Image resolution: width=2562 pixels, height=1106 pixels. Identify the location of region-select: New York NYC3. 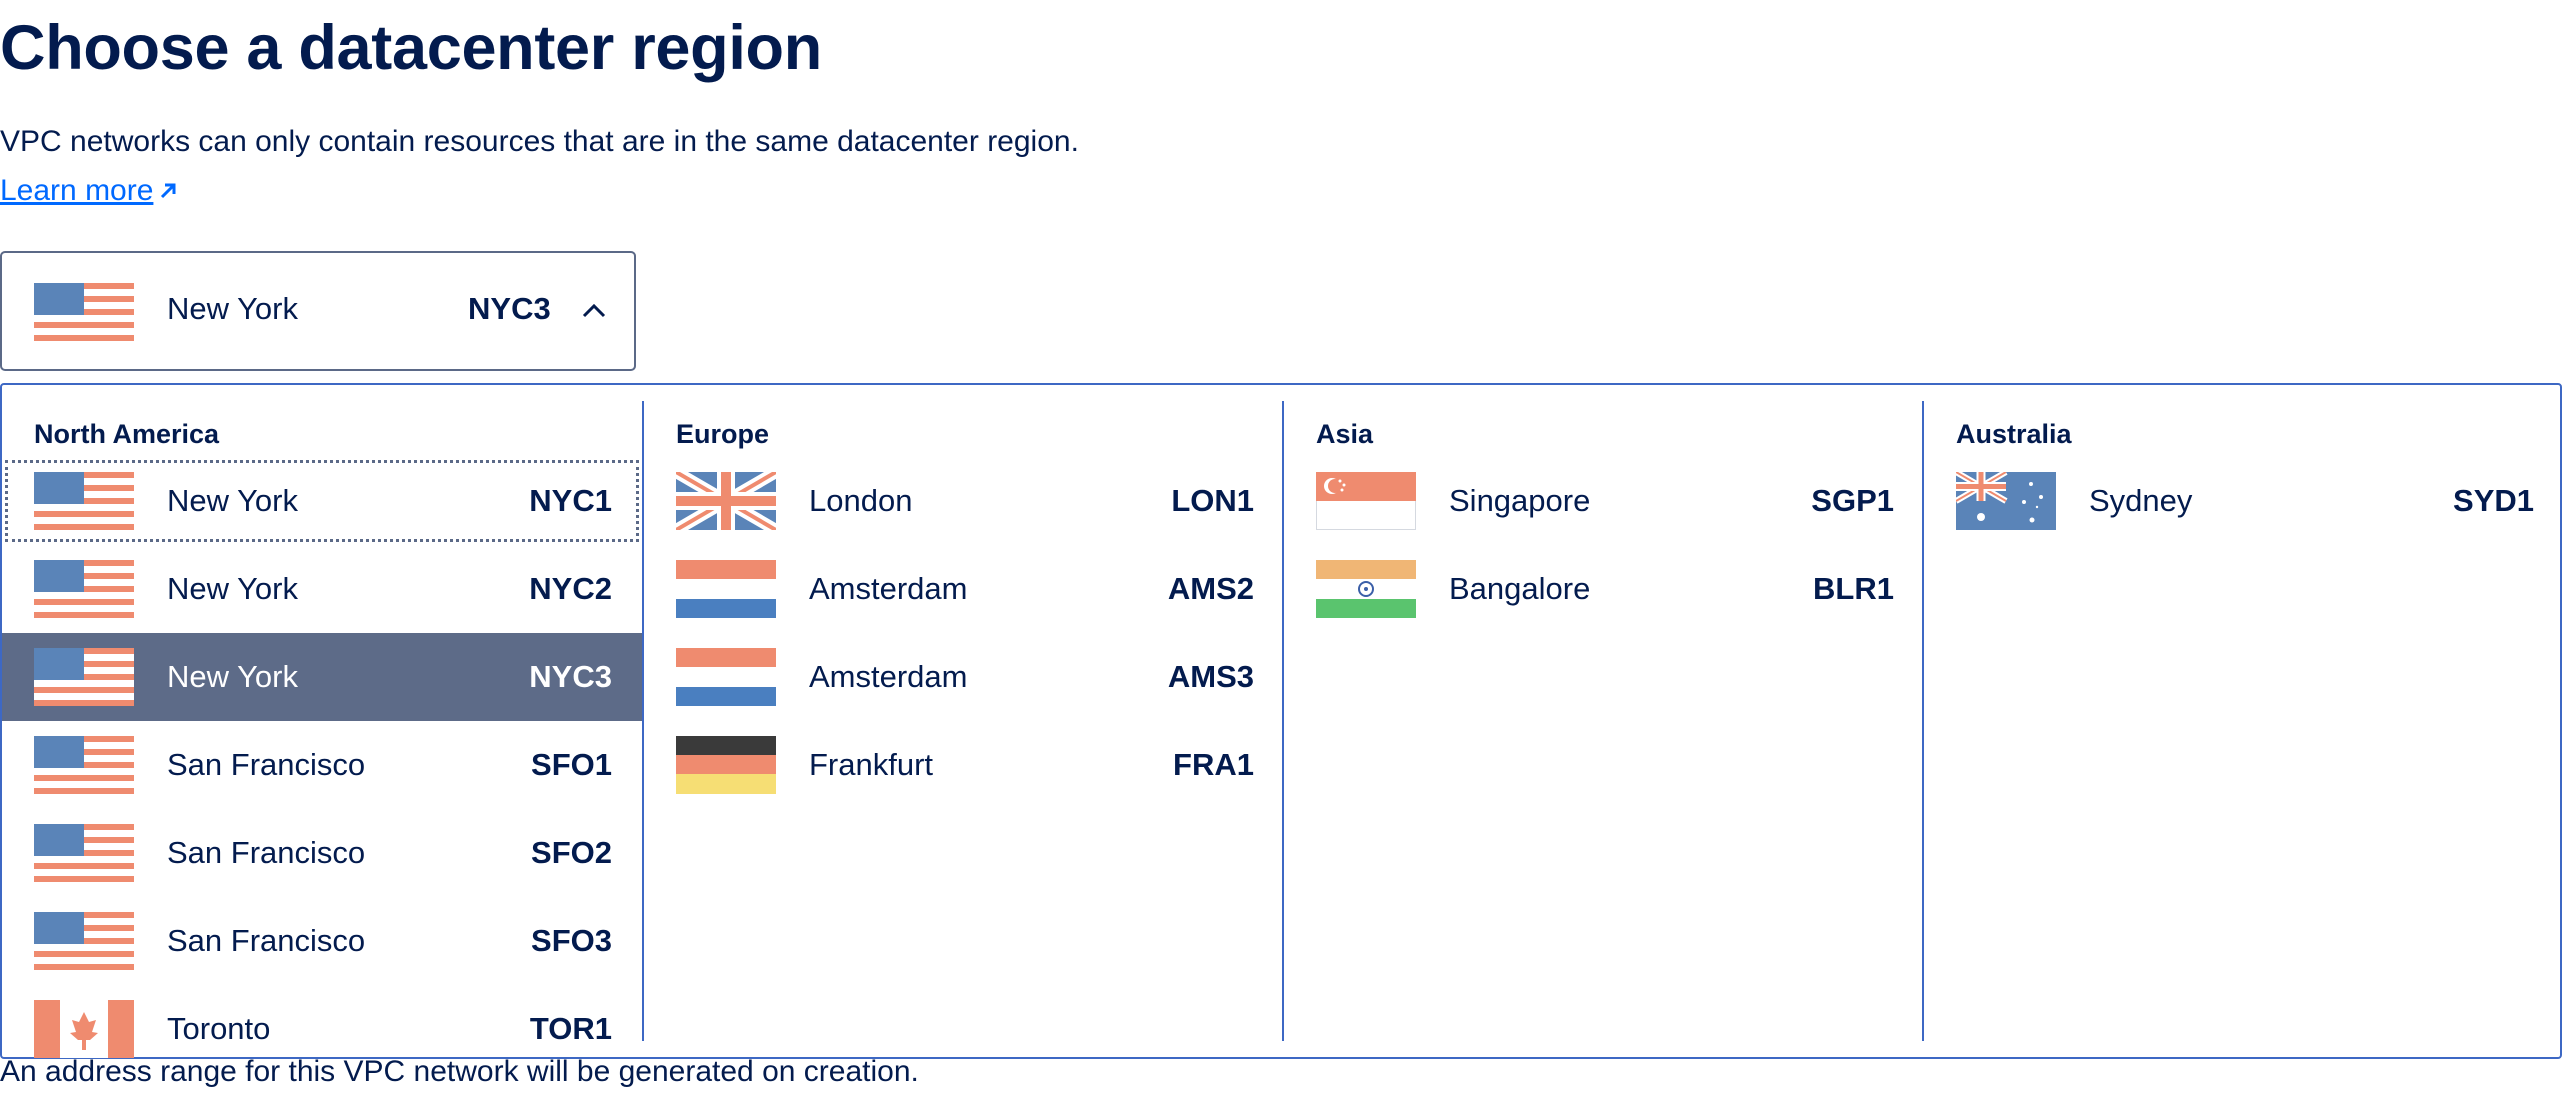
(318, 311).